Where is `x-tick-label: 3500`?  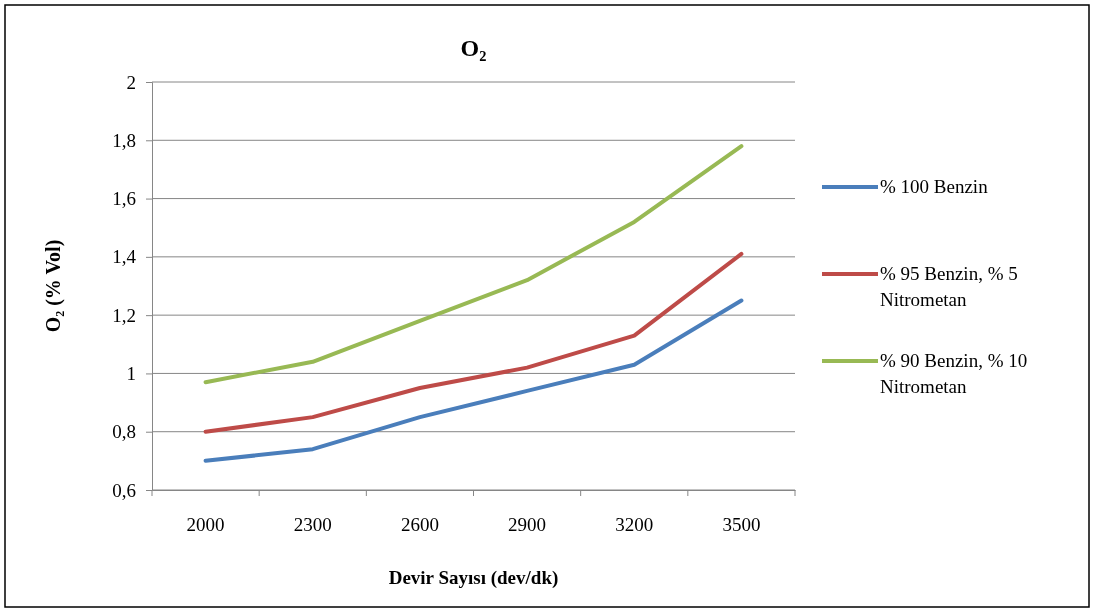 x-tick-label: 3500 is located at coordinates (741, 525).